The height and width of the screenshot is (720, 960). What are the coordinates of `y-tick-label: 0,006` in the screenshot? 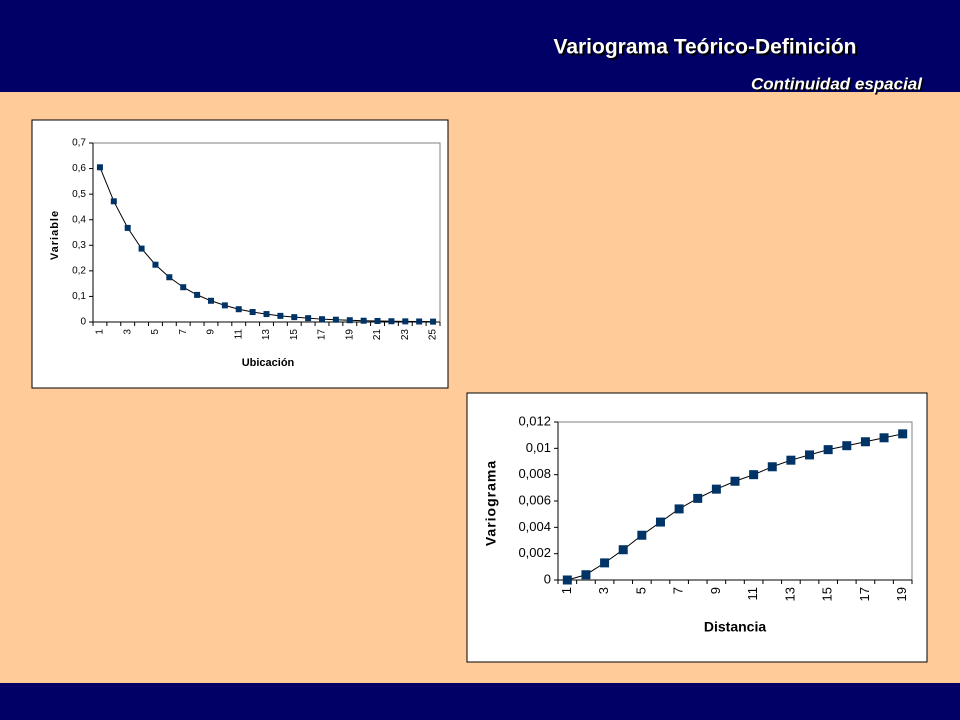 It's located at (534, 499).